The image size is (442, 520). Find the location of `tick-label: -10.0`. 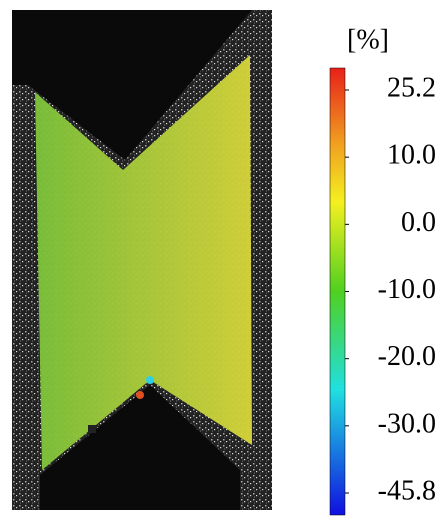

tick-label: -10.0 is located at coordinates (407, 289).